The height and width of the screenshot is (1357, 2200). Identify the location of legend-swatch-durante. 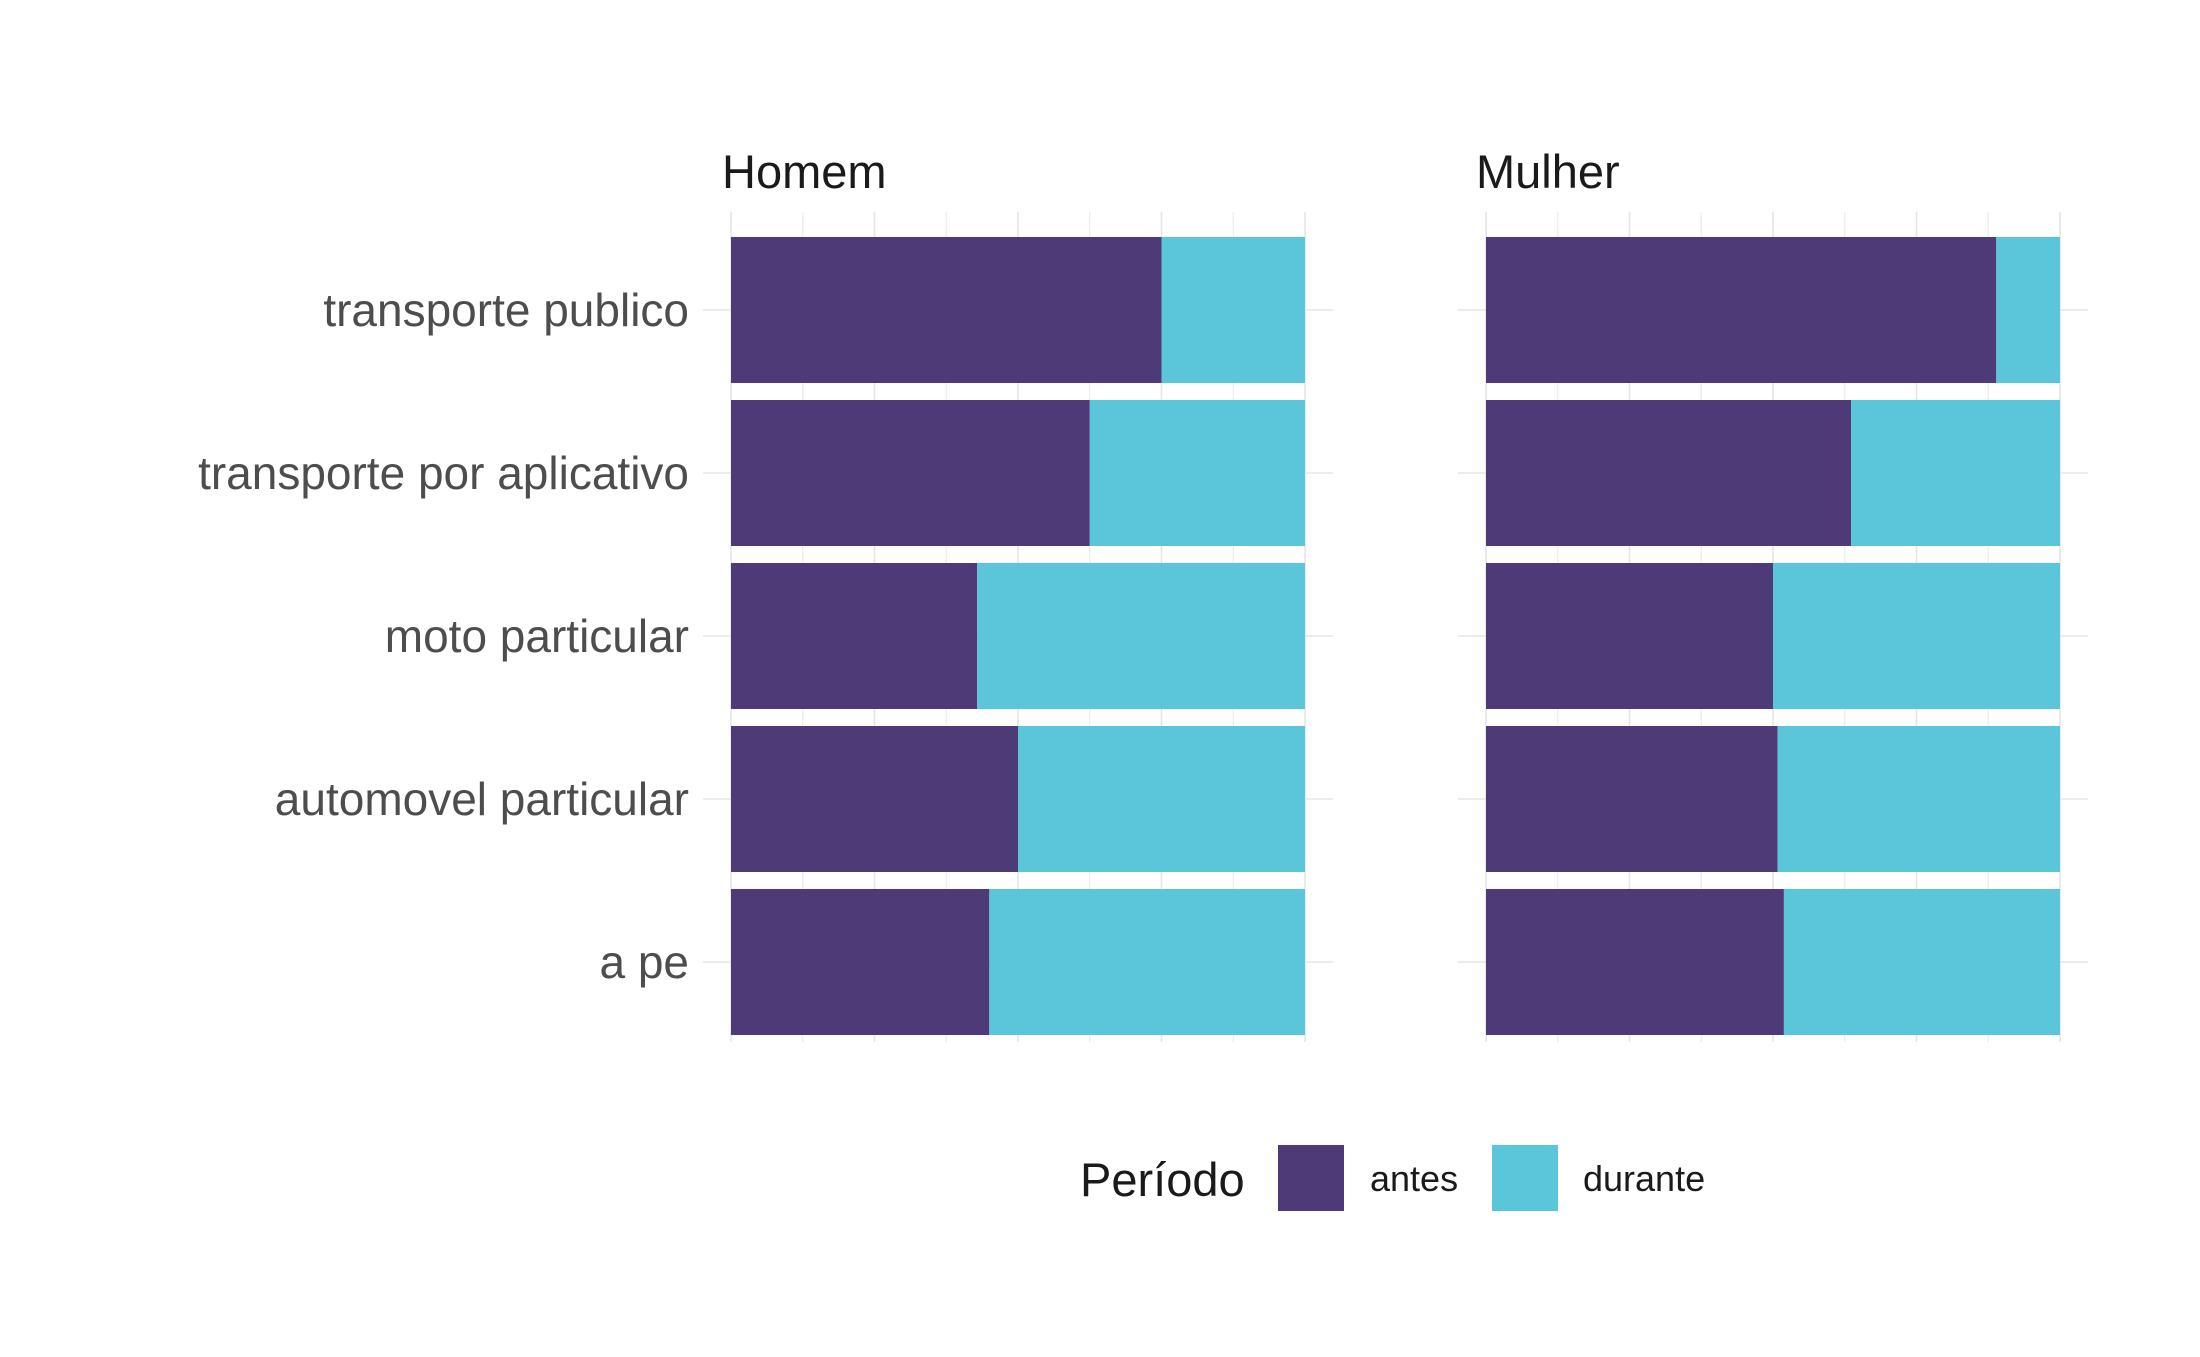
(1525, 1178).